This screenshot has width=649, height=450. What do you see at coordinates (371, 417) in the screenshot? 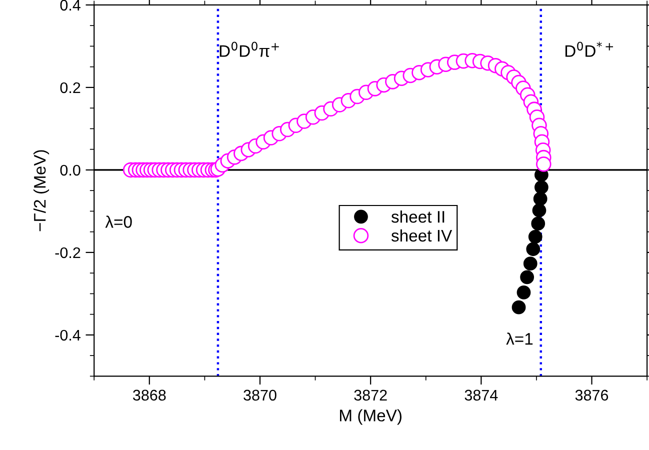
I see `x-axis-title: M (MeV)` at bounding box center [371, 417].